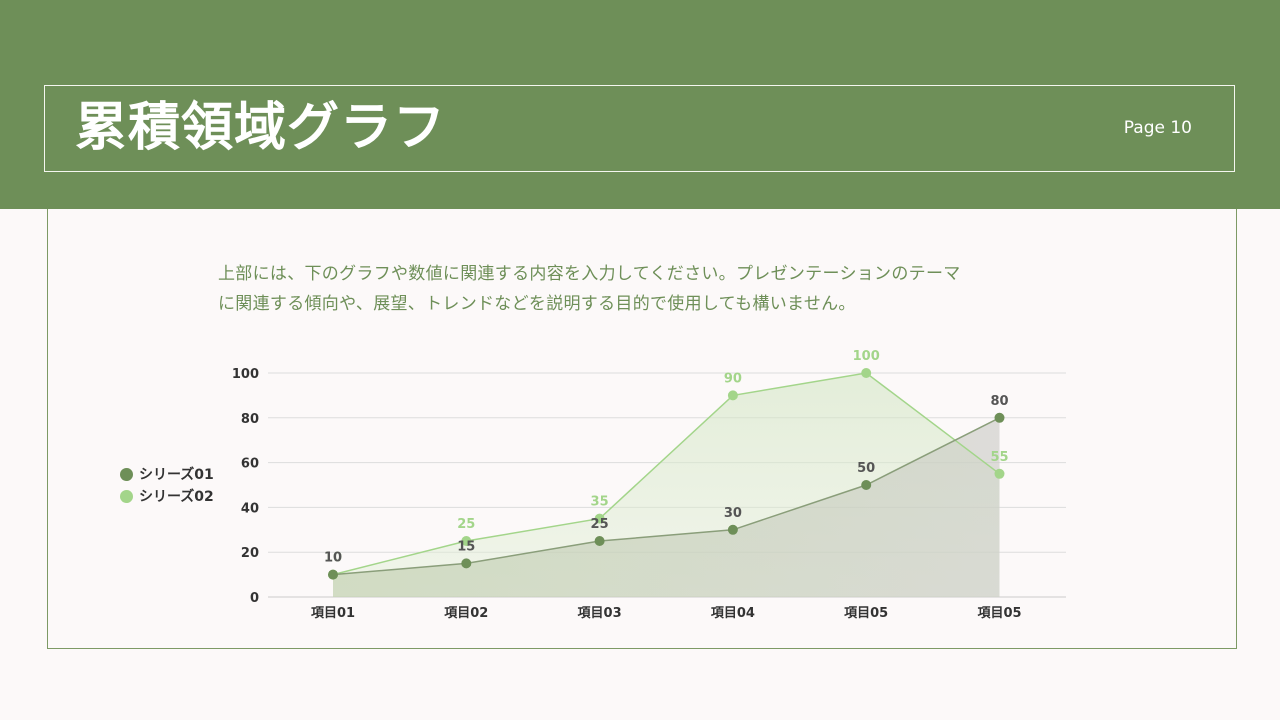 Image resolution: width=1280 pixels, height=720 pixels. Describe the element at coordinates (333, 613) in the screenshot. I see `x-tick-label: 項目01` at that location.